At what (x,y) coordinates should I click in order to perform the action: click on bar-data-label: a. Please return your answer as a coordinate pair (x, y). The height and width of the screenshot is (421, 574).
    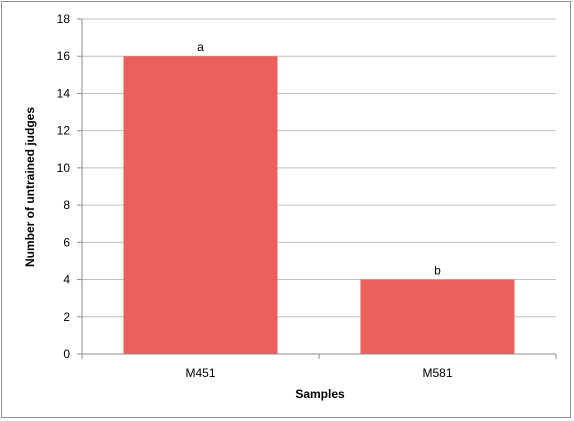
    Looking at the image, I should click on (200, 47).